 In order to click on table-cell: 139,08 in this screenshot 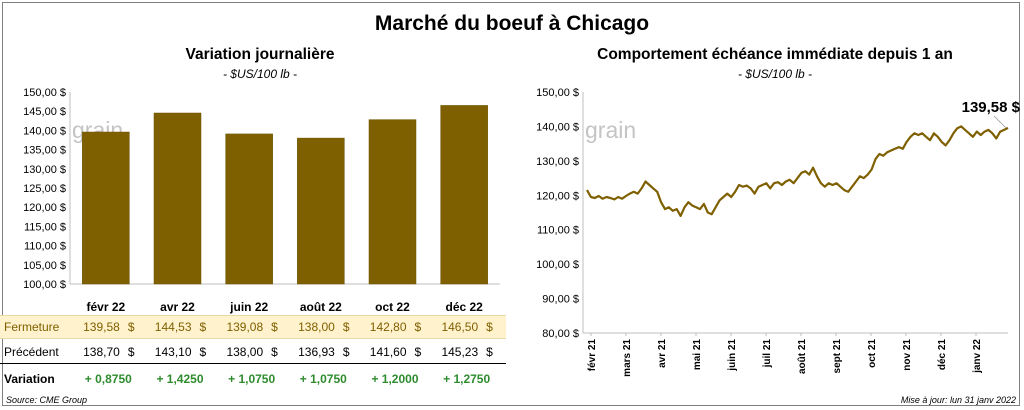, I will do `click(245, 327)`.